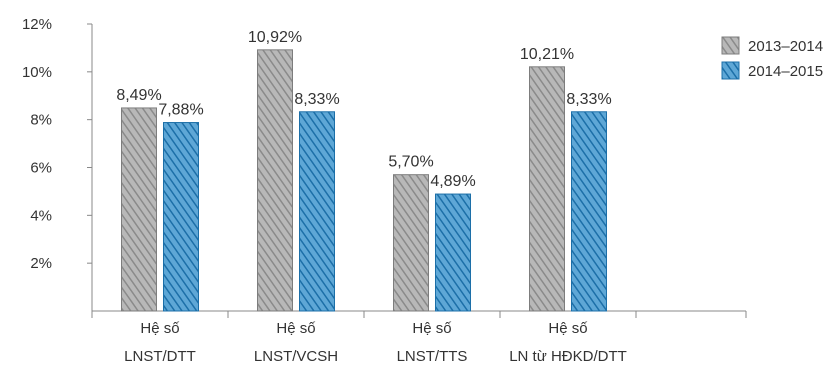 This screenshot has height=372, width=835. What do you see at coordinates (547, 54) in the screenshot?
I see `data-label: 10,21%` at bounding box center [547, 54].